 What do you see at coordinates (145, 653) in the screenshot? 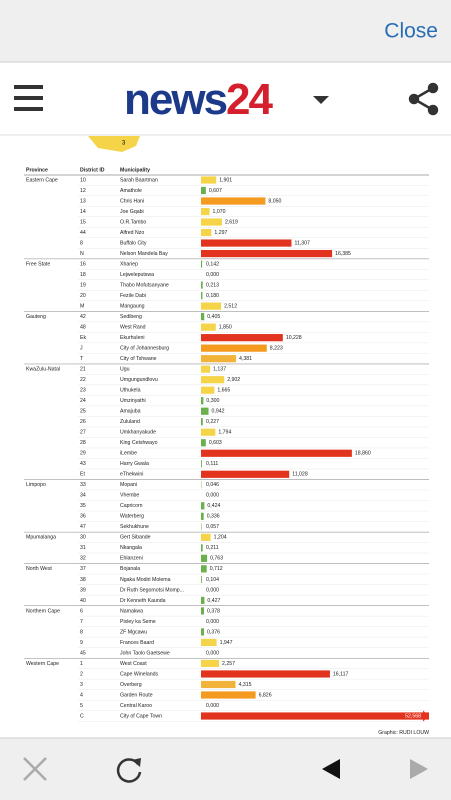
I see `municipality: John Taolo Gaetsewe` at bounding box center [145, 653].